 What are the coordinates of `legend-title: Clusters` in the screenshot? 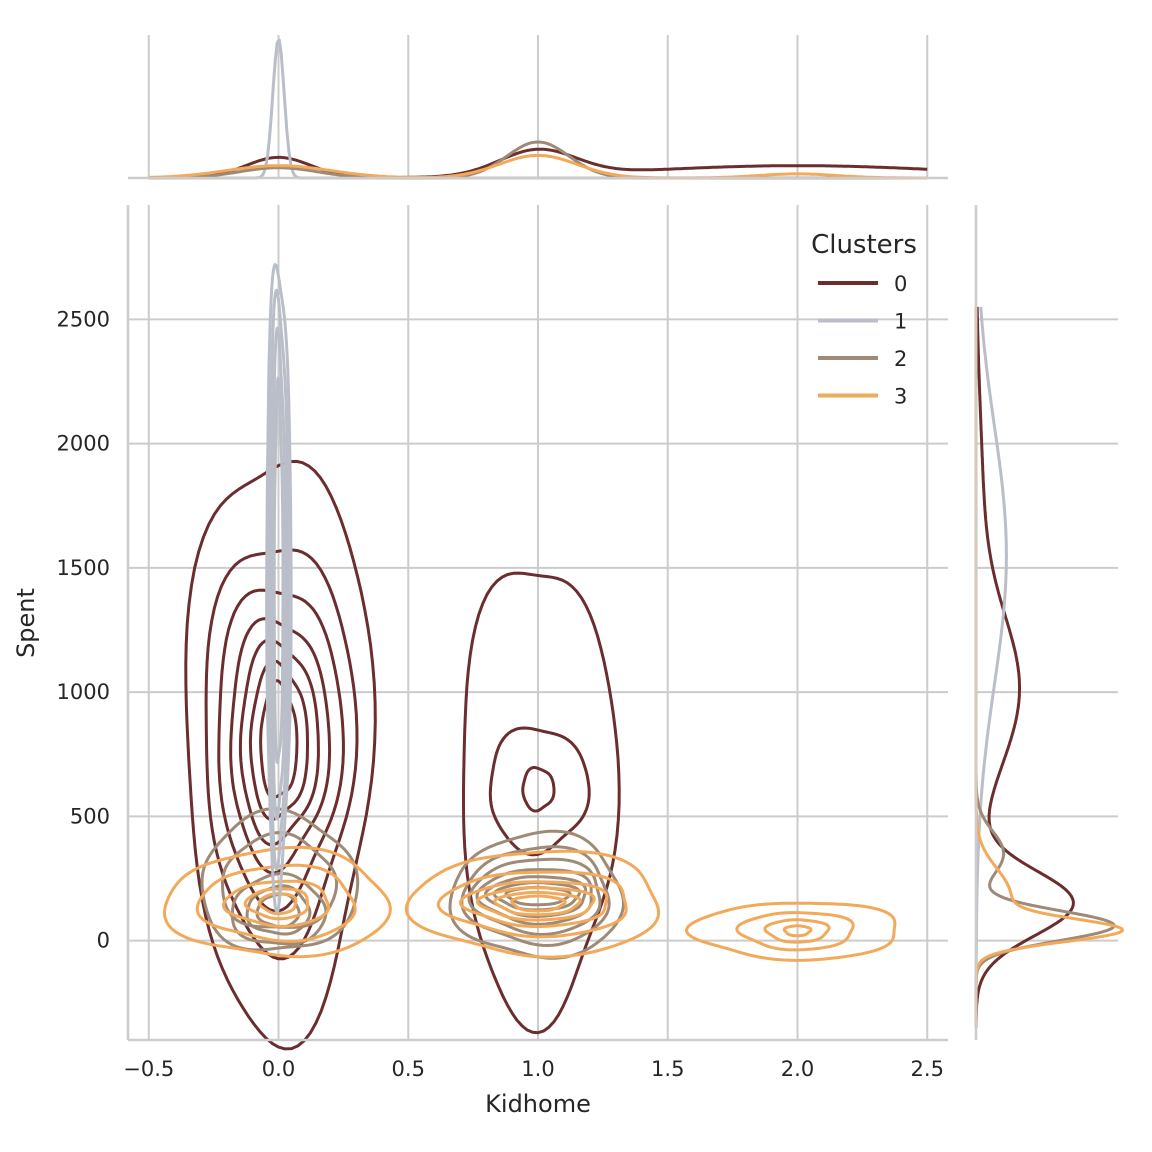 It's located at (864, 245).